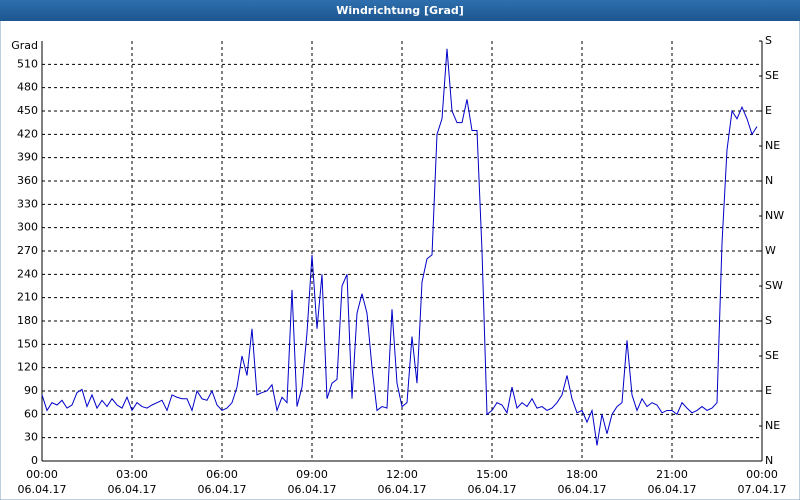 The height and width of the screenshot is (500, 800). I want to click on x-tick-date: 07.04.17, so click(762, 489).